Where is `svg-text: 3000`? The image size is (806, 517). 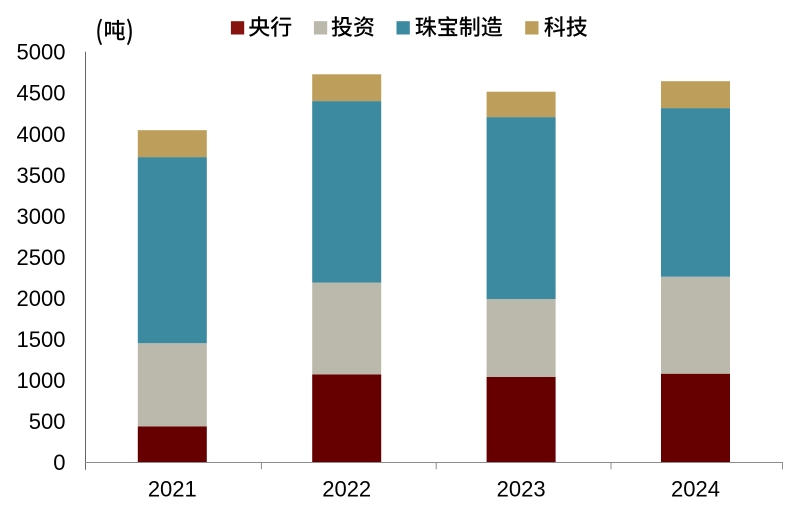
svg-text: 3000 is located at coordinates (41, 216).